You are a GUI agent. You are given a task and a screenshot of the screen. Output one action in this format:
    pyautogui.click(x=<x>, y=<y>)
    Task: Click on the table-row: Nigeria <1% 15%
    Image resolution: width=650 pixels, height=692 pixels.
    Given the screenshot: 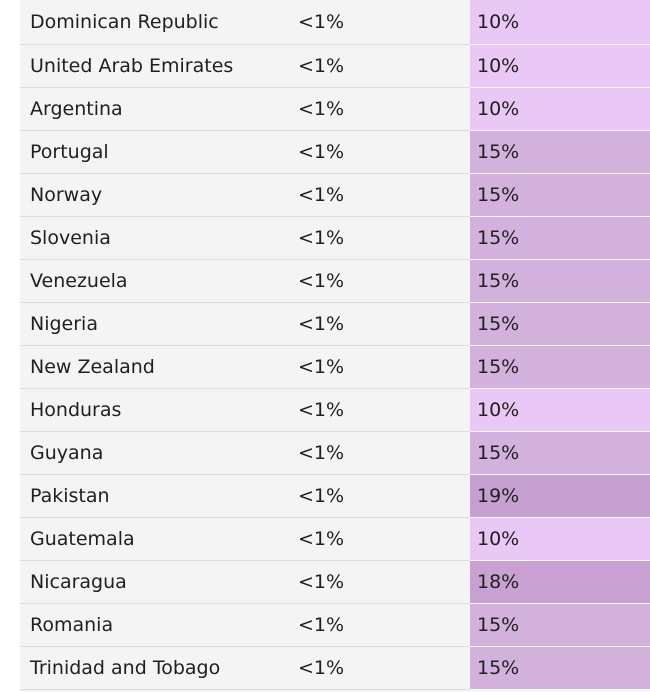 What is the action you would take?
    pyautogui.click(x=335, y=324)
    